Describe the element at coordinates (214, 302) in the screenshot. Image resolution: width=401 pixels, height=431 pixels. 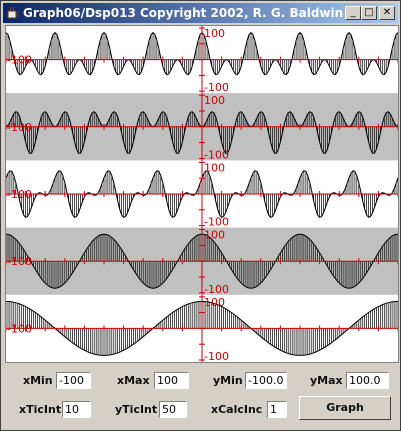
I see `graph-5-ymax-label: 100` at that location.